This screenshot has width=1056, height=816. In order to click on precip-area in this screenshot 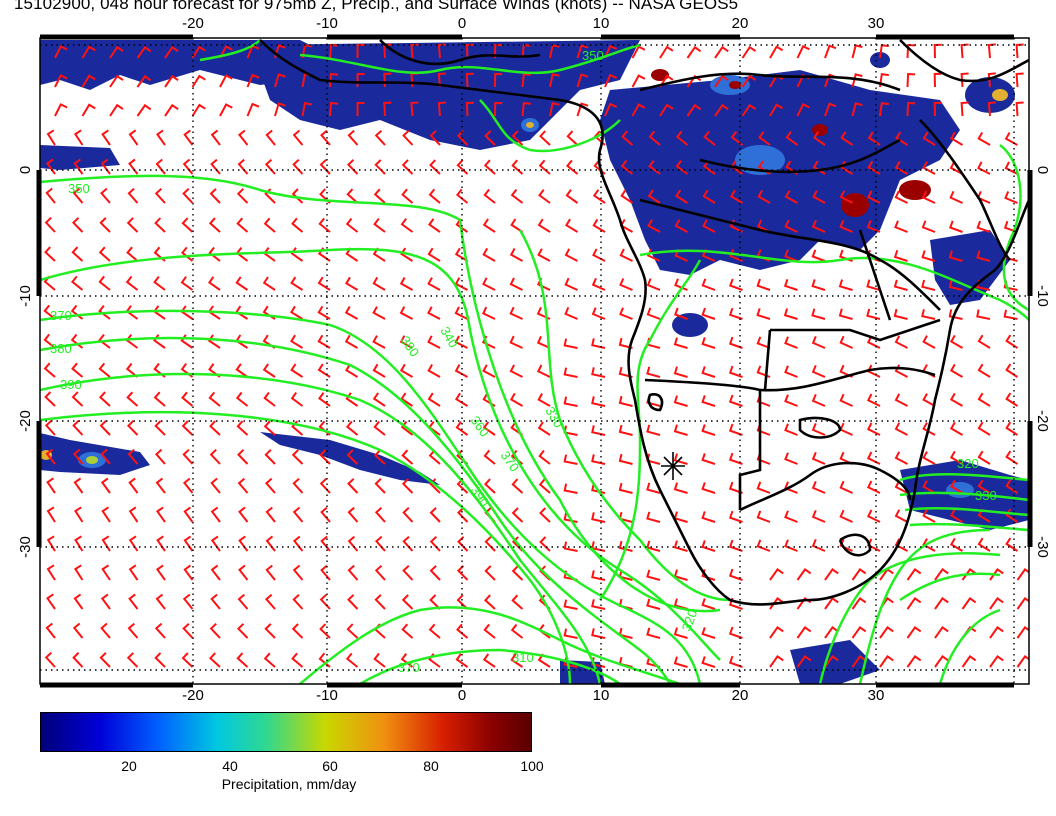, I will do `click(80, 157)`.